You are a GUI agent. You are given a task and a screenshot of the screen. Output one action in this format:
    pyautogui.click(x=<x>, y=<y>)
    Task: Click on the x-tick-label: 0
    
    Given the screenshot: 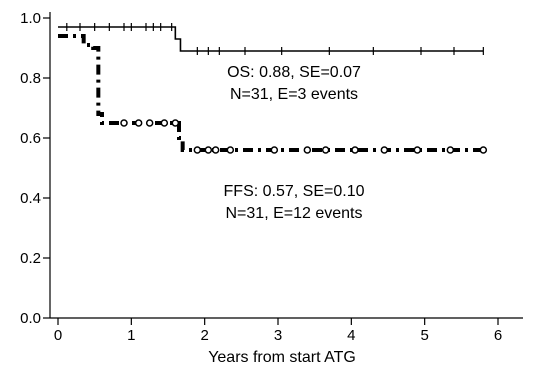 What is the action you would take?
    pyautogui.click(x=58, y=335)
    